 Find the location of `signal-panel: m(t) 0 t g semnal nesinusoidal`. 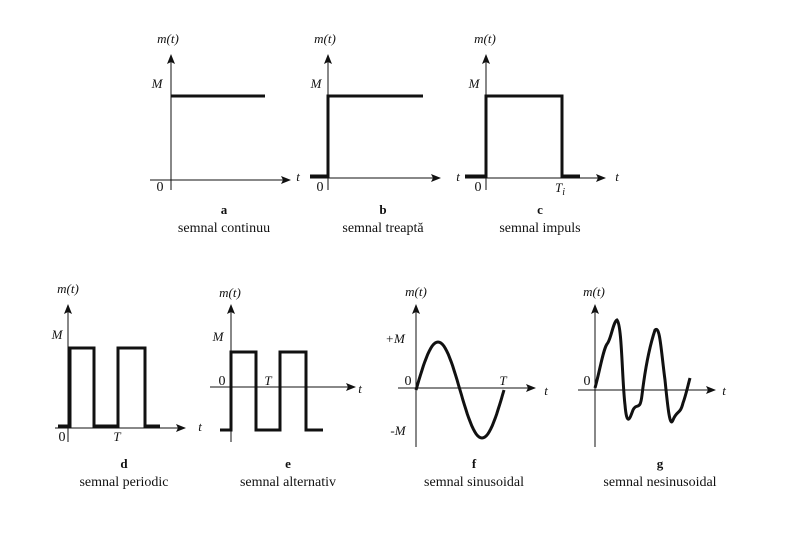

signal-panel: m(t) 0 t g semnal nesinusoidal is located at coordinates (652, 387).